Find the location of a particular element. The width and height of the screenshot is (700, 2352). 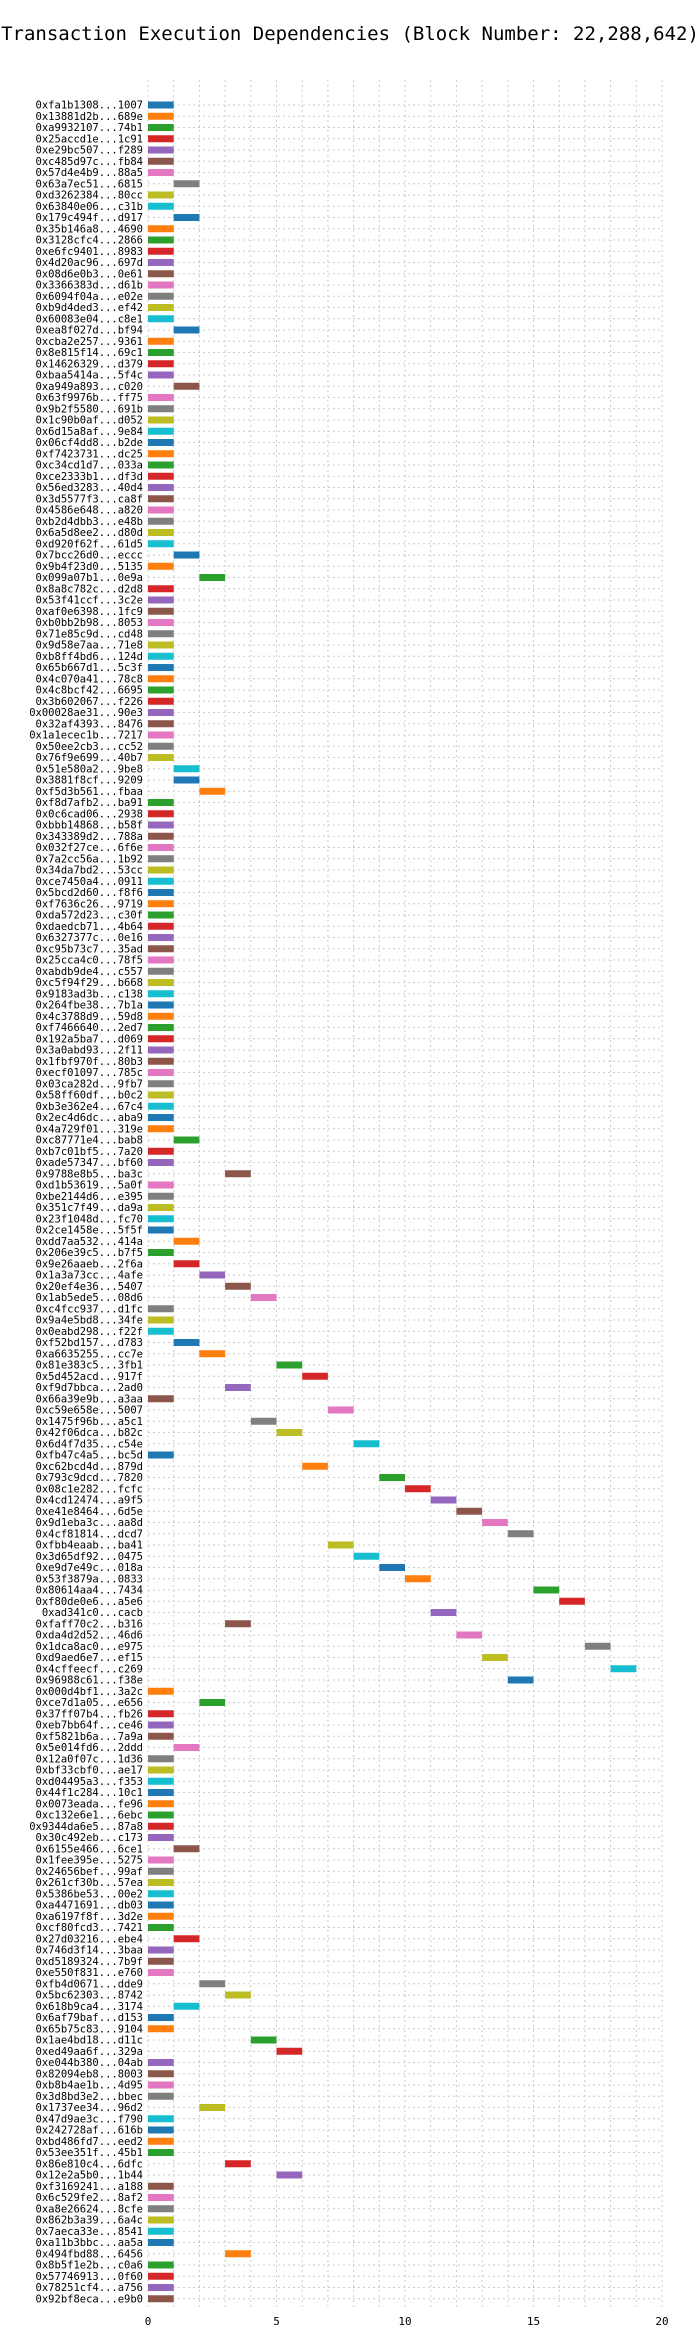

y-tick-label: 0x7aeca33e...8541 is located at coordinates (89, 2232).